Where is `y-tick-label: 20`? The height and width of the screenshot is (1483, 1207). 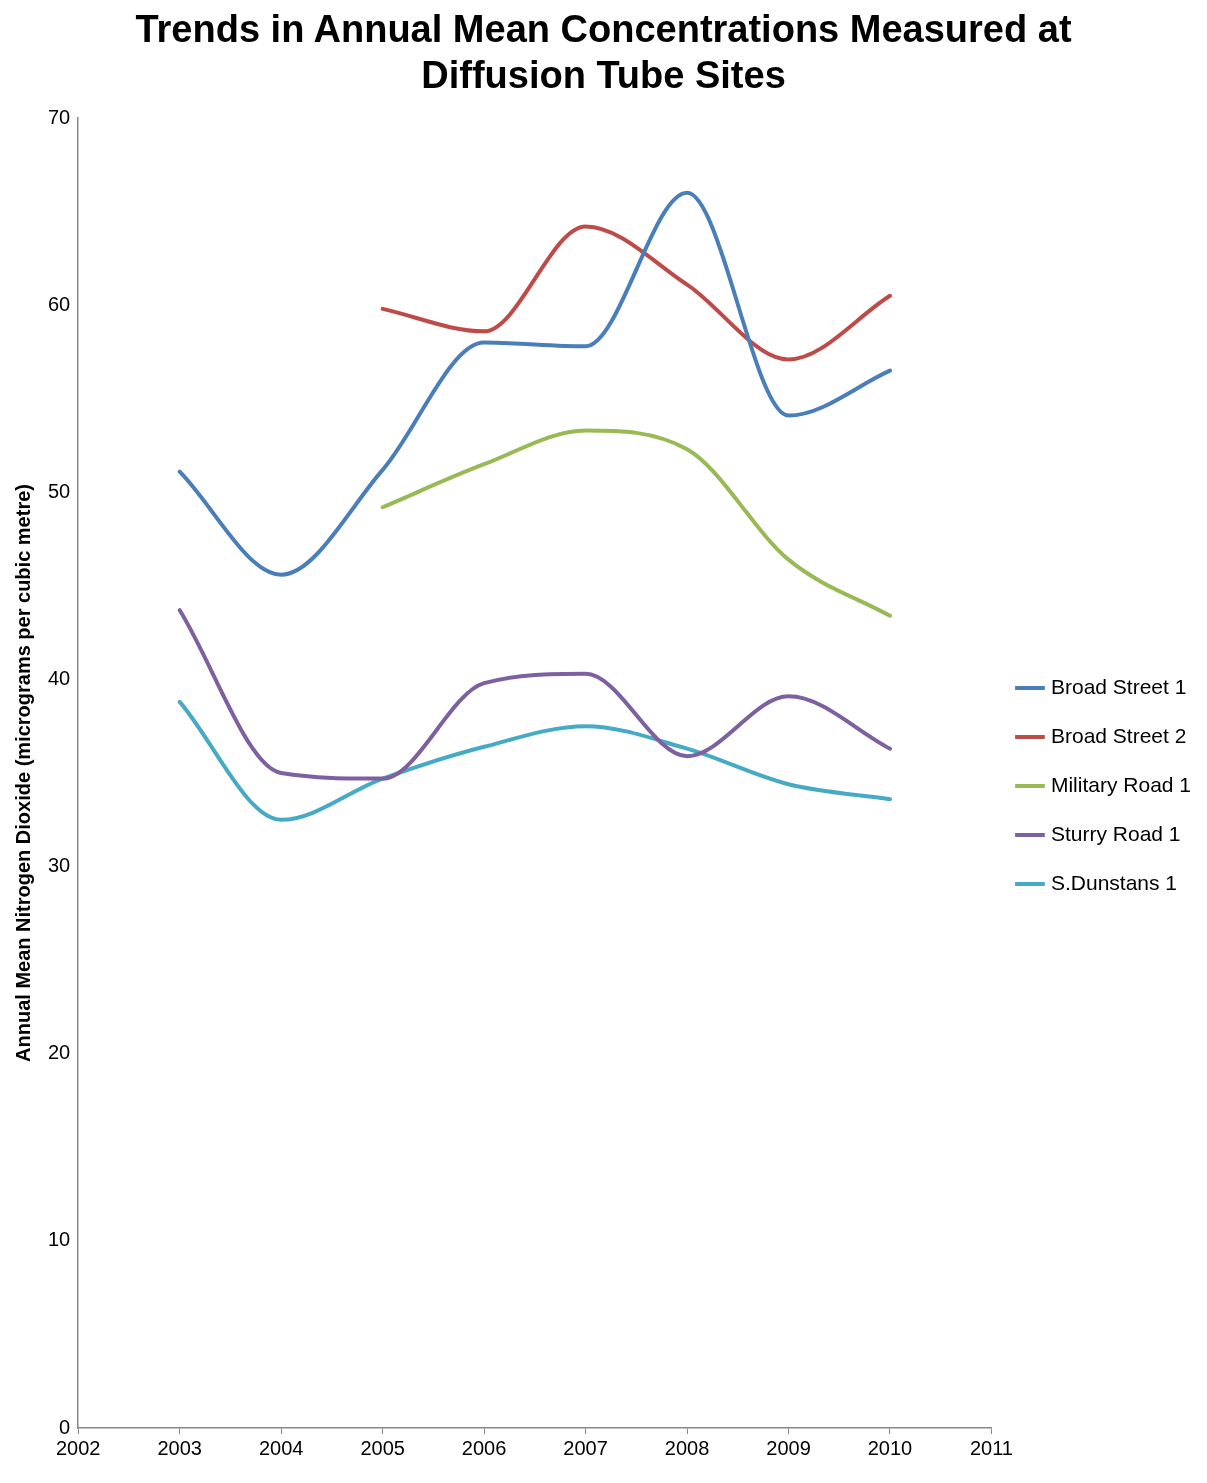
y-tick-label: 20 is located at coordinates (59, 1052).